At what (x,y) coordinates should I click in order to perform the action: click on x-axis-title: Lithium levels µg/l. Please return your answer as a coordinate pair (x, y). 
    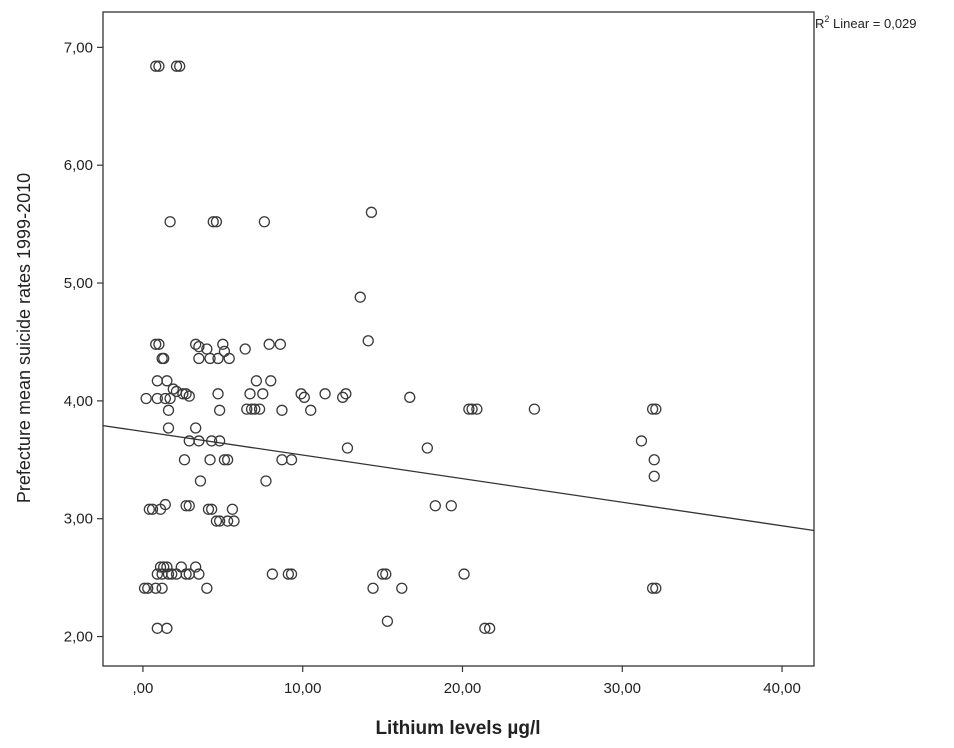
    Looking at the image, I should click on (457, 728).